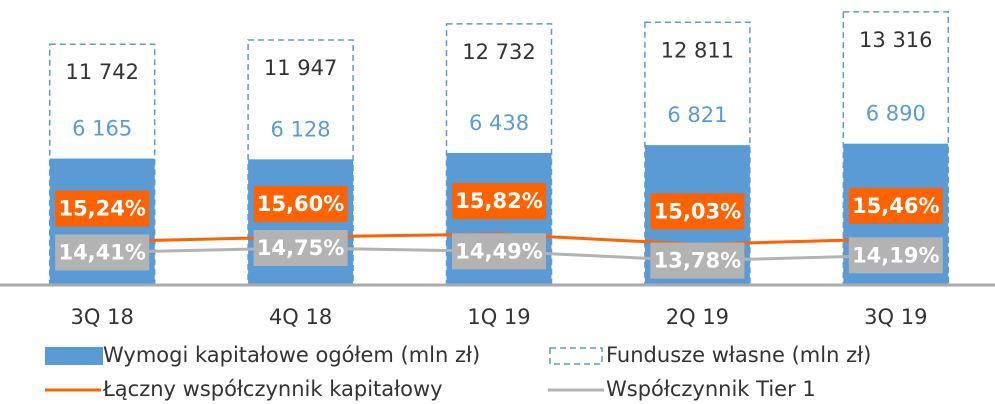 The height and width of the screenshot is (404, 995). What do you see at coordinates (102, 129) in the screenshot?
I see `requirements-label: 6 165` at bounding box center [102, 129].